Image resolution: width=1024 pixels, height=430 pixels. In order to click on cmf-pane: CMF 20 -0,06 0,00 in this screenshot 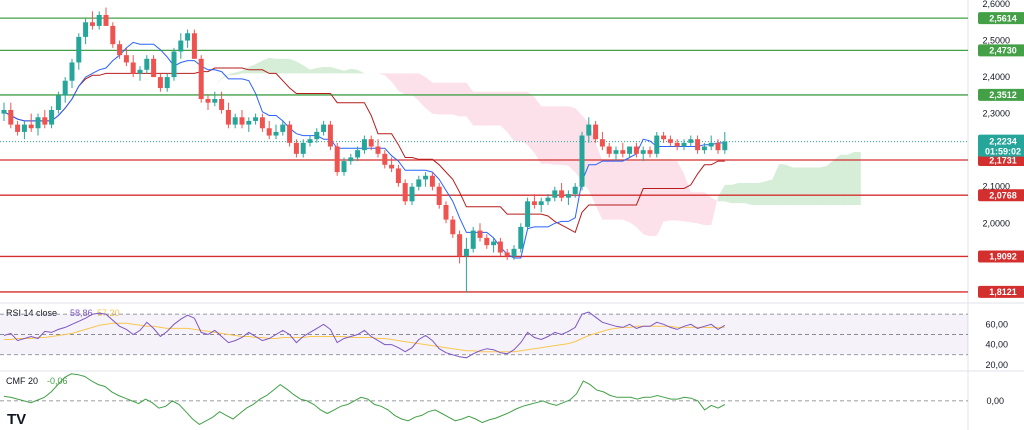, I will do `click(502, 399)`.